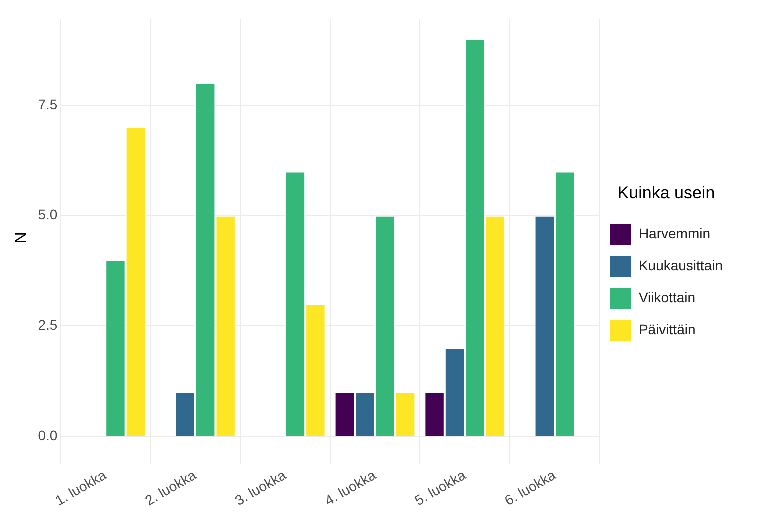 The image size is (763, 524). Describe the element at coordinates (48, 435) in the screenshot. I see `y-tick-label: 0.0` at that location.